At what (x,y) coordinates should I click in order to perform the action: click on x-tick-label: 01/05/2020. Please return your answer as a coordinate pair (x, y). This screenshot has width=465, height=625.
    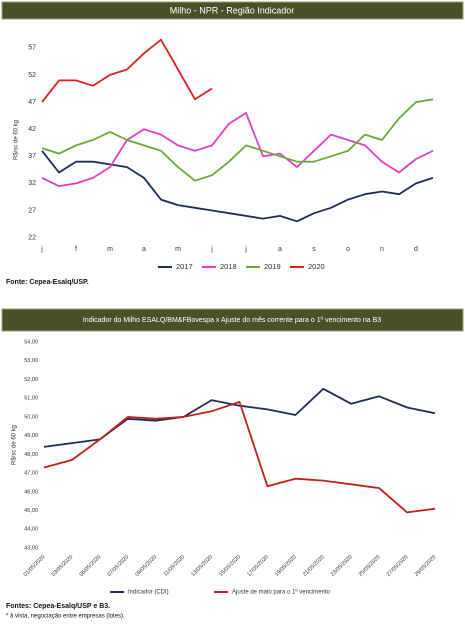
    Looking at the image, I should click on (35, 566).